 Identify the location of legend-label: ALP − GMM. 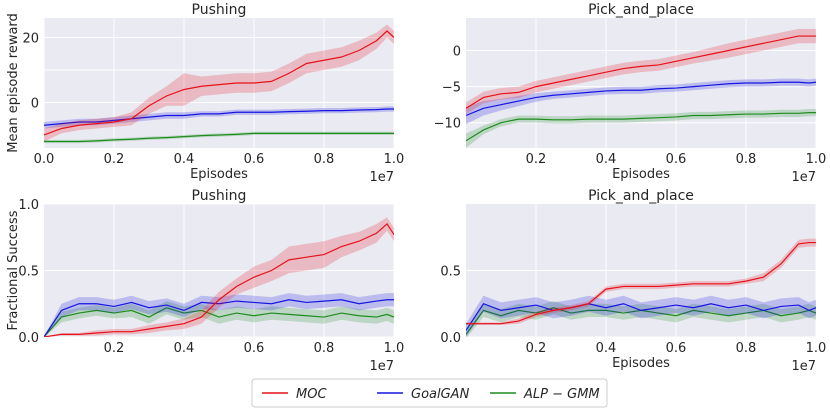
(561, 394).